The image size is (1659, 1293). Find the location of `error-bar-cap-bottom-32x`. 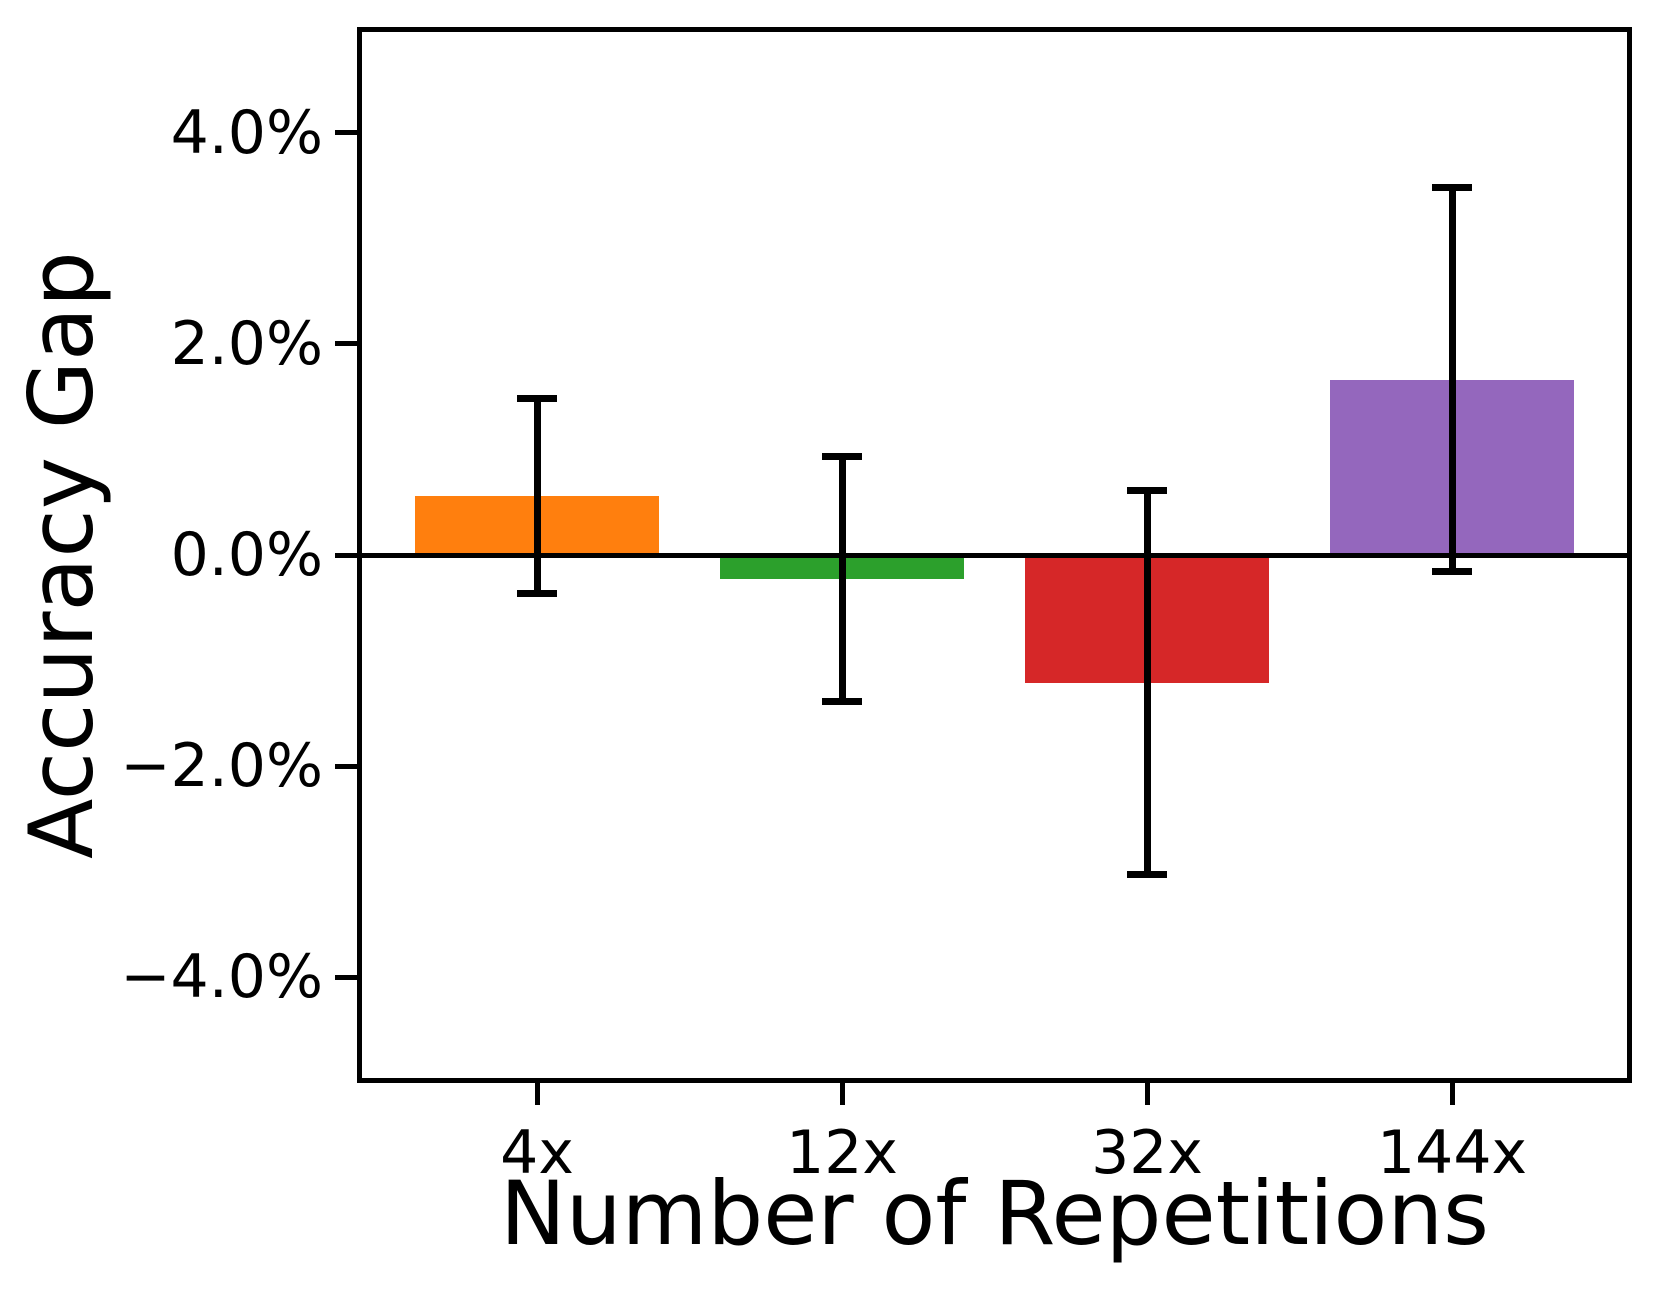

error-bar-cap-bottom-32x is located at coordinates (1147, 875).